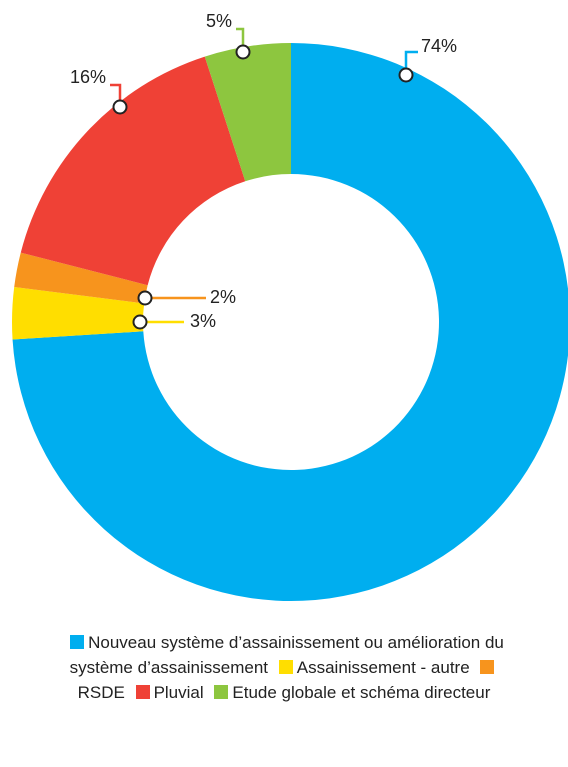 This screenshot has height=767, width=568. Describe the element at coordinates (361, 692) in the screenshot. I see `legend-label: Etude globale et schéma directeur` at that location.